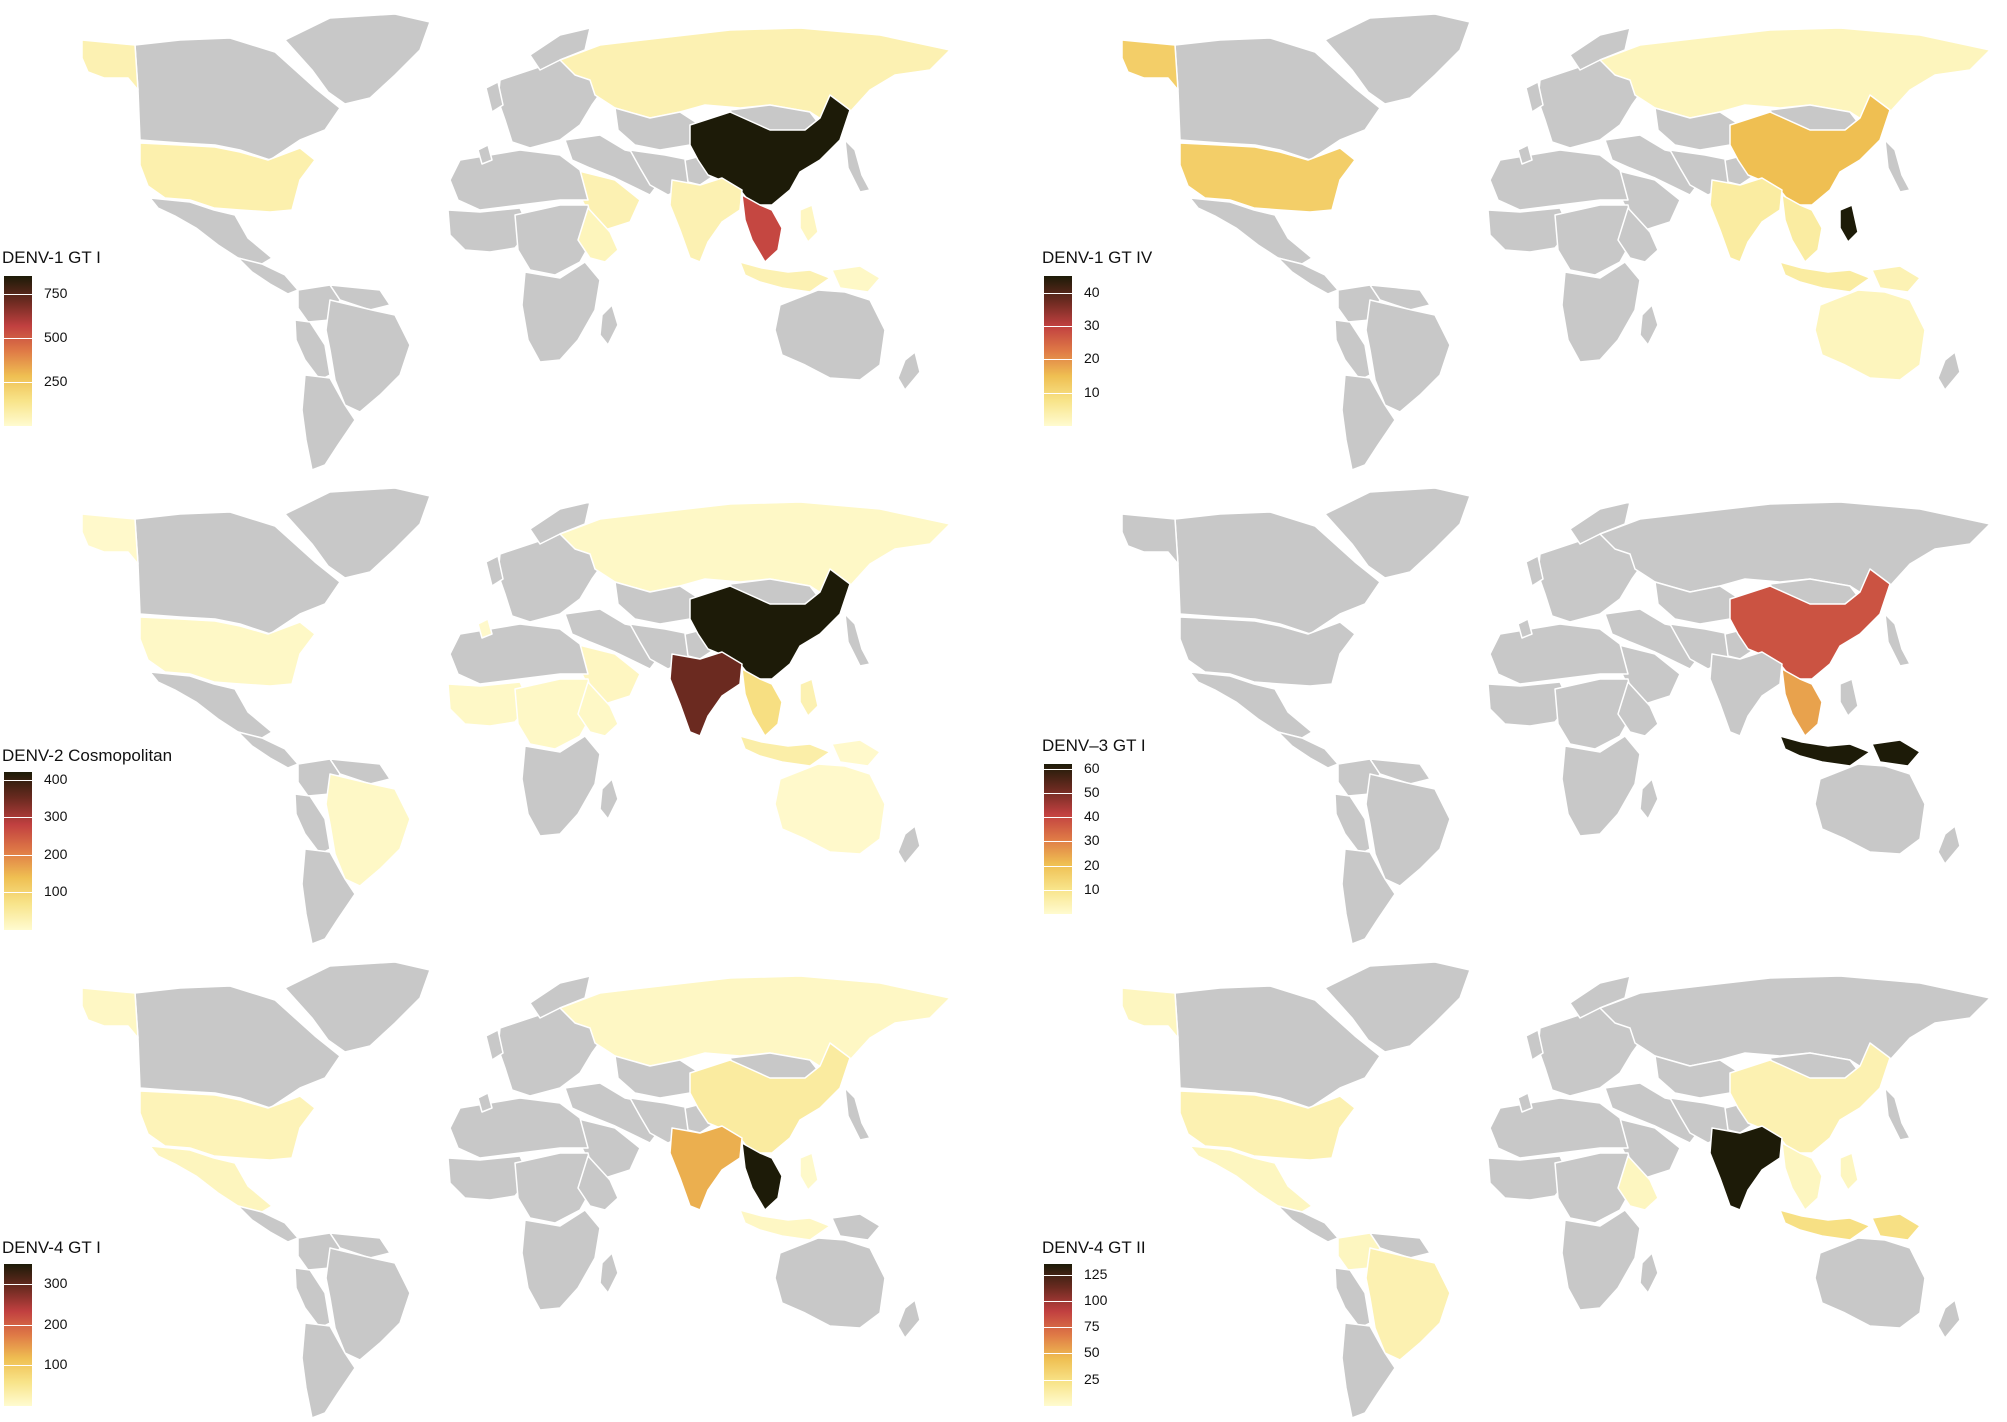  What do you see at coordinates (1094, 745) in the screenshot?
I see `legend-title: DENV–3 GT I` at bounding box center [1094, 745].